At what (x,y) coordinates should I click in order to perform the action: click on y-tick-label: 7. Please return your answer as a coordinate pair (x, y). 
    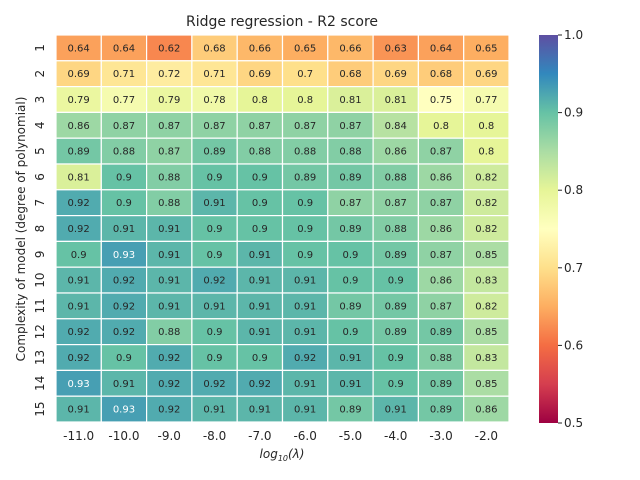
    Looking at the image, I should click on (40, 203).